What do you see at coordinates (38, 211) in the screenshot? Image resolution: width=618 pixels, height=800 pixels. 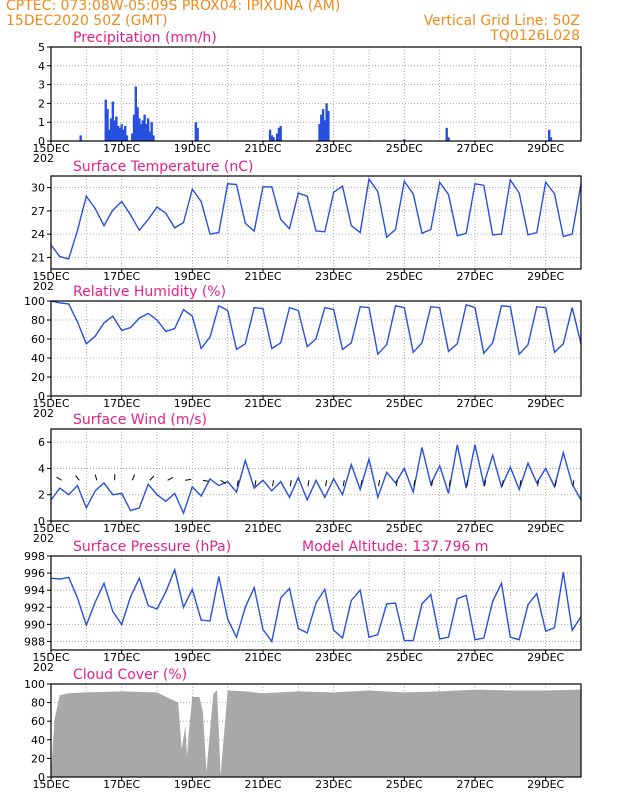 I see `temp-ytick-label: 27` at bounding box center [38, 211].